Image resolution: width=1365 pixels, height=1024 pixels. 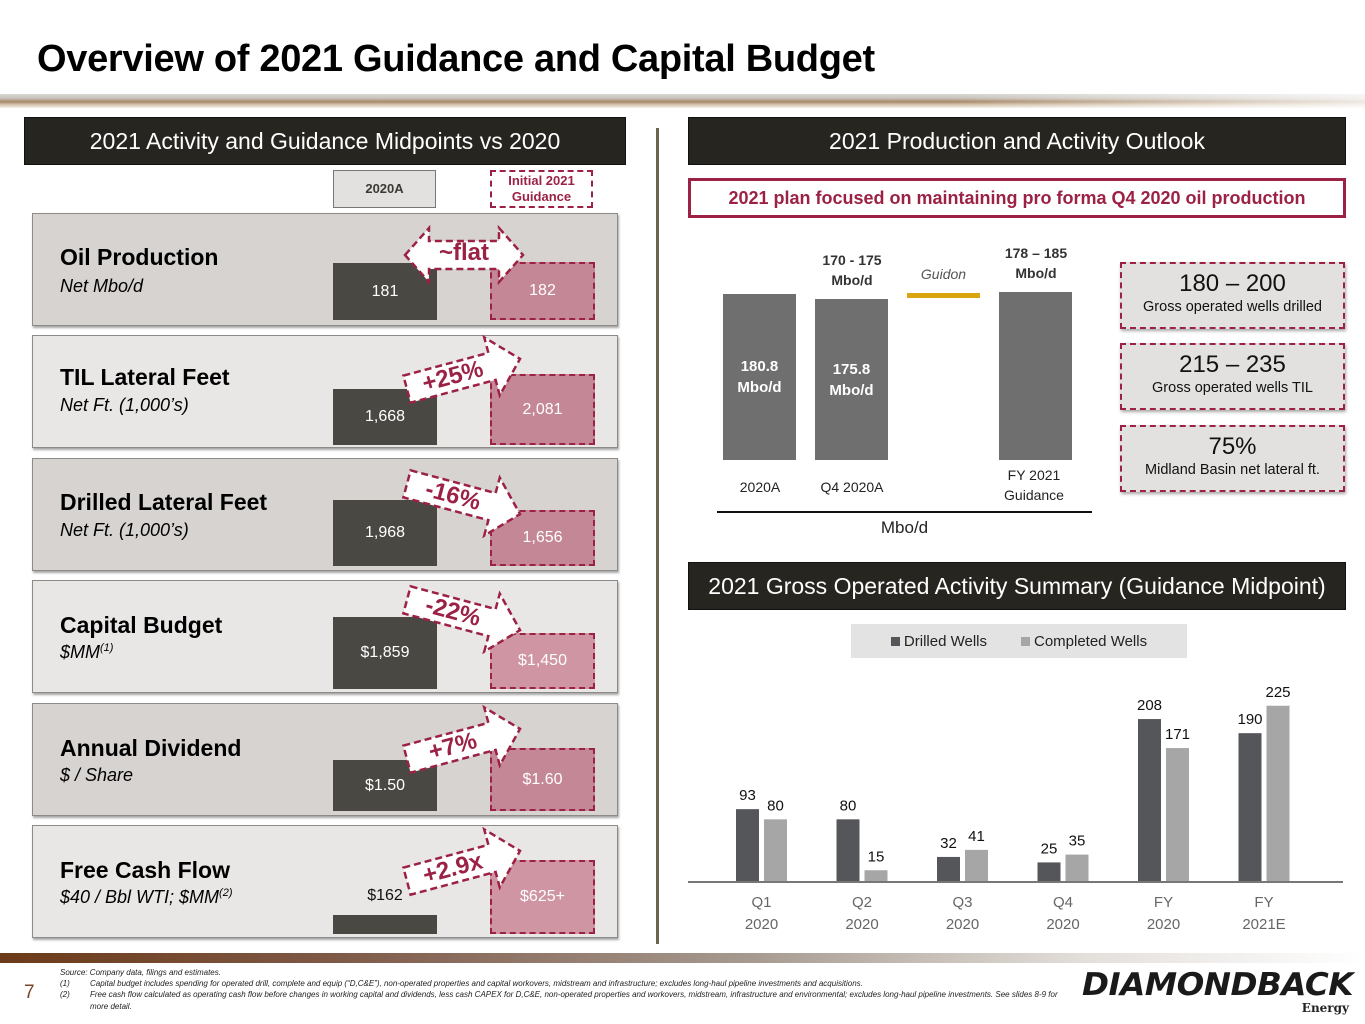 I want to click on data-label: 25, so click(x=1049, y=848).